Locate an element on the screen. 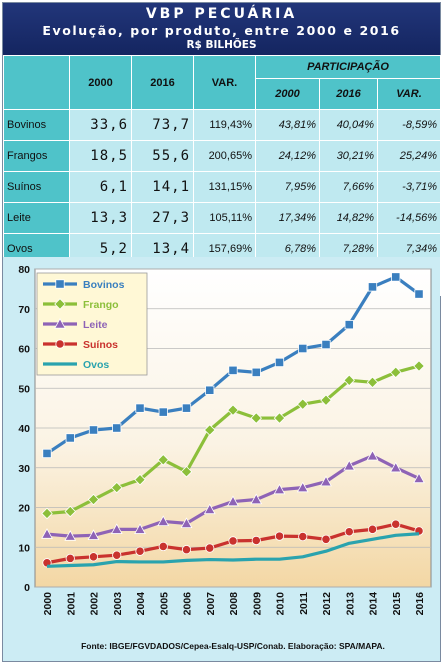  cell-var: 105,11% is located at coordinates (224, 218).